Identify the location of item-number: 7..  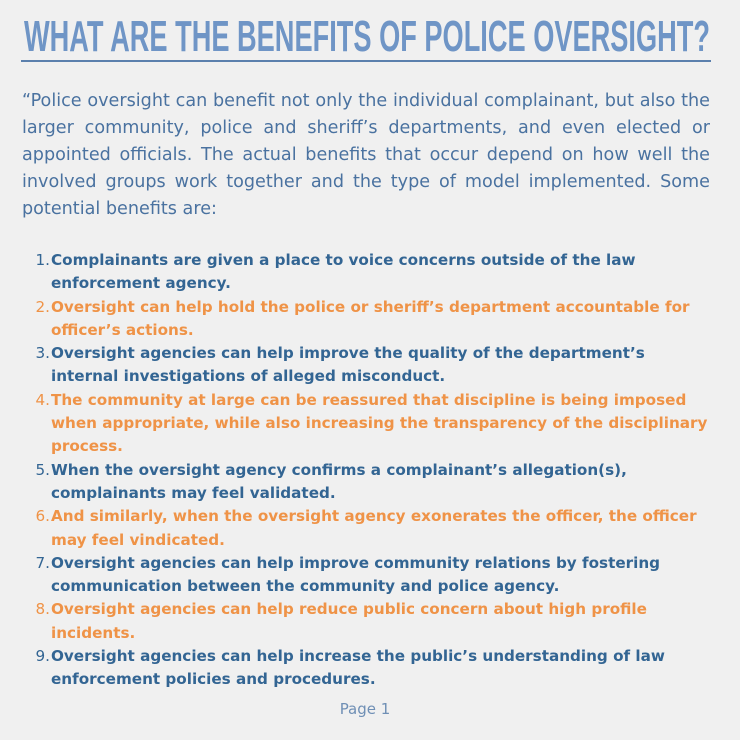
(43, 562).